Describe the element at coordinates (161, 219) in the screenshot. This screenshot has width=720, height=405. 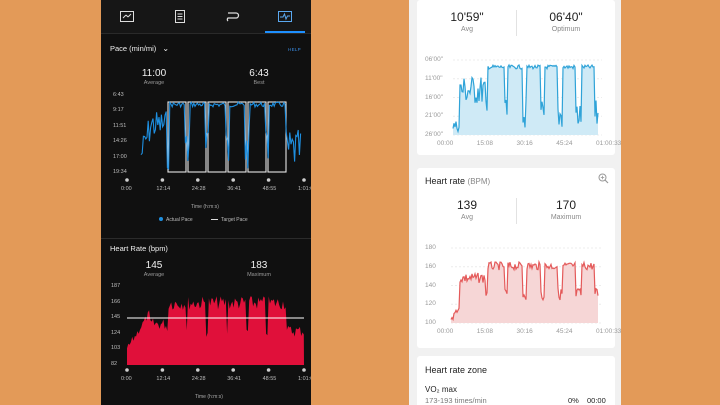
I see `legend-actual-dot` at that location.